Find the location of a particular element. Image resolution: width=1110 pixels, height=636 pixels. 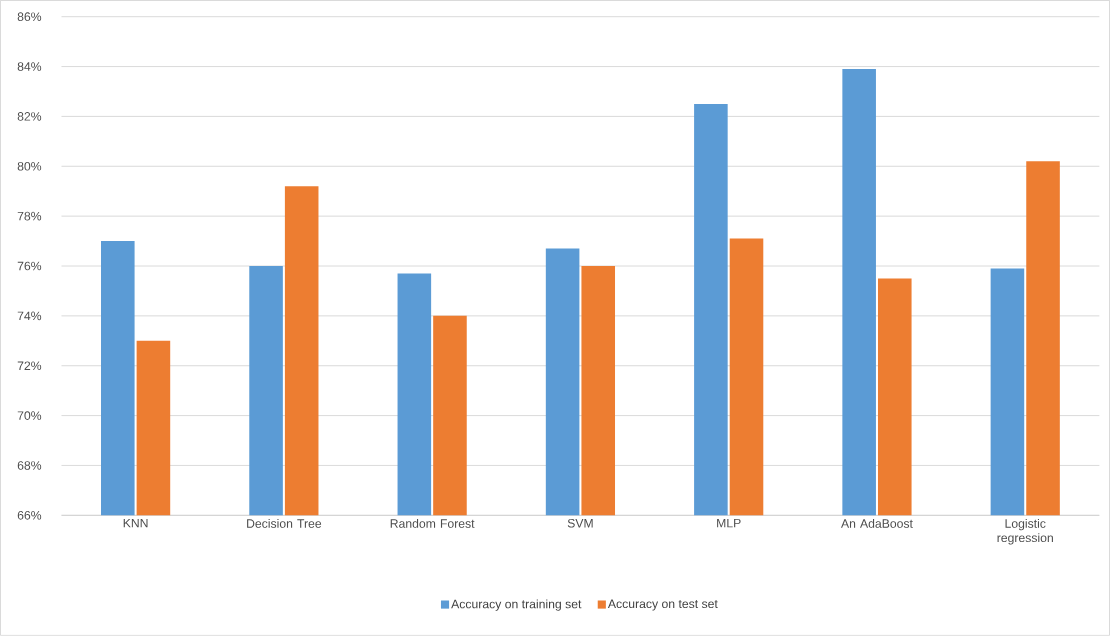

x-tick-label: MLP is located at coordinates (729, 523).